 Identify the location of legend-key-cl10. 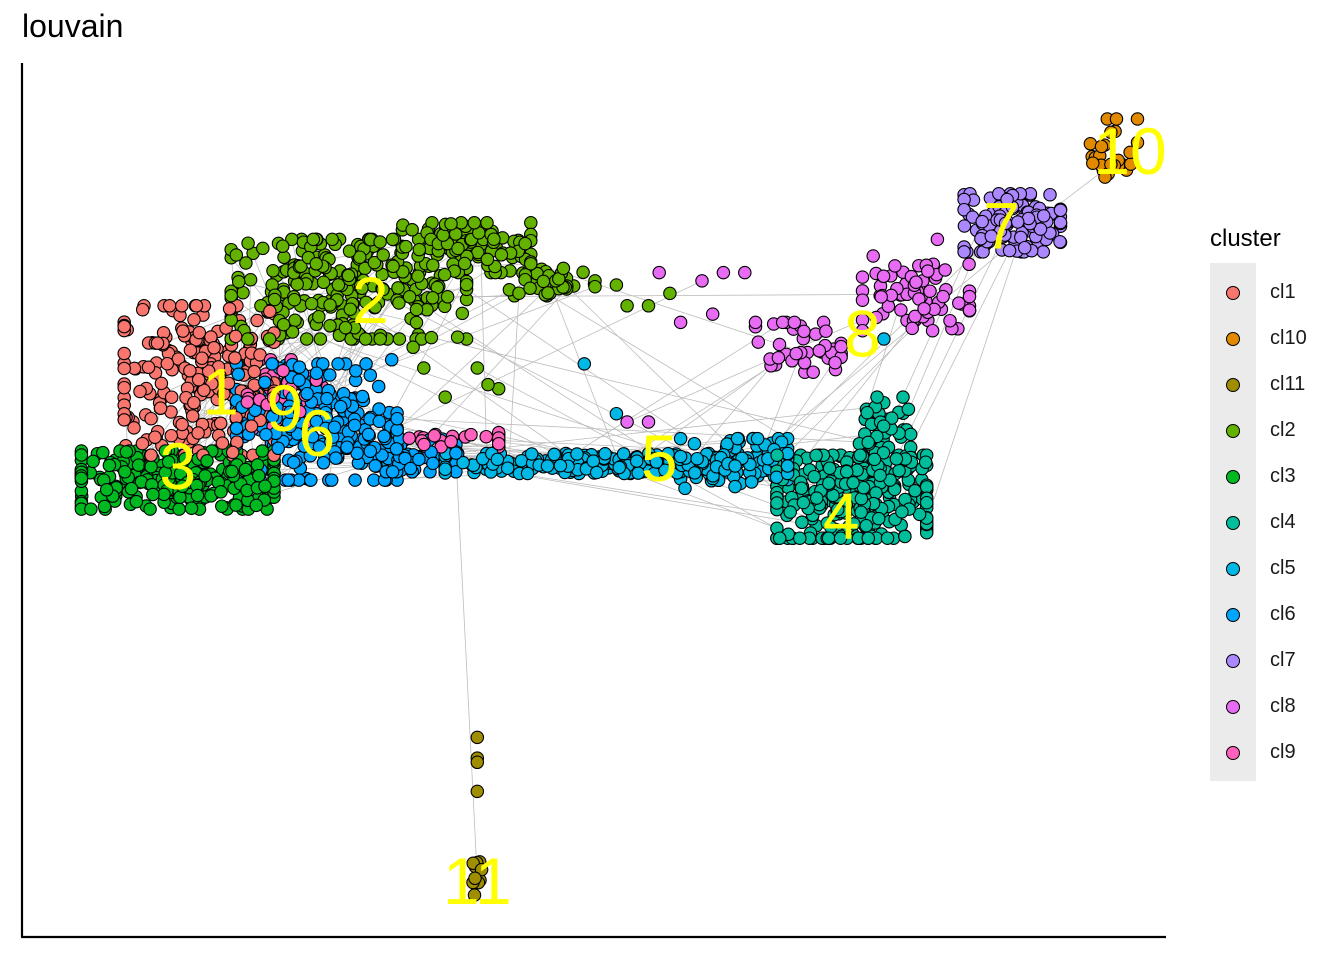
(1233, 339).